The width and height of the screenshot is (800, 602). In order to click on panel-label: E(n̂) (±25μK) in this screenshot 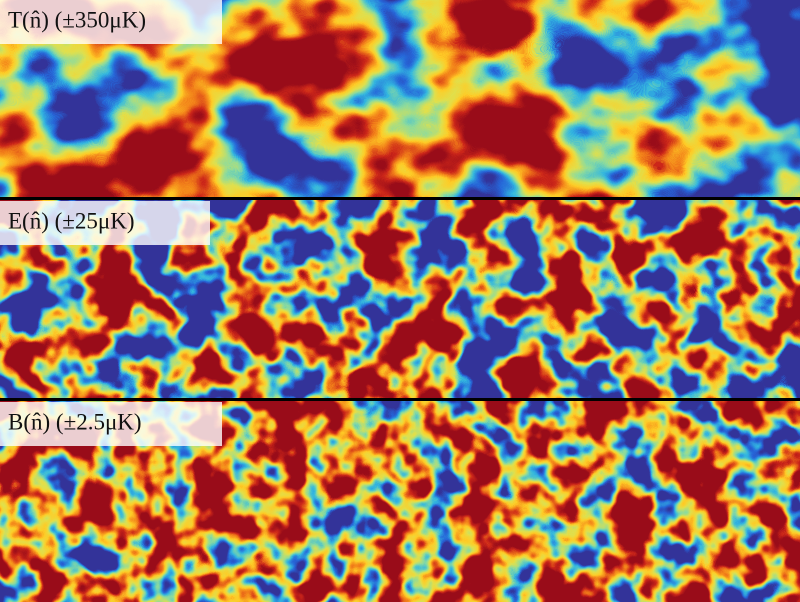, I will do `click(71, 220)`.